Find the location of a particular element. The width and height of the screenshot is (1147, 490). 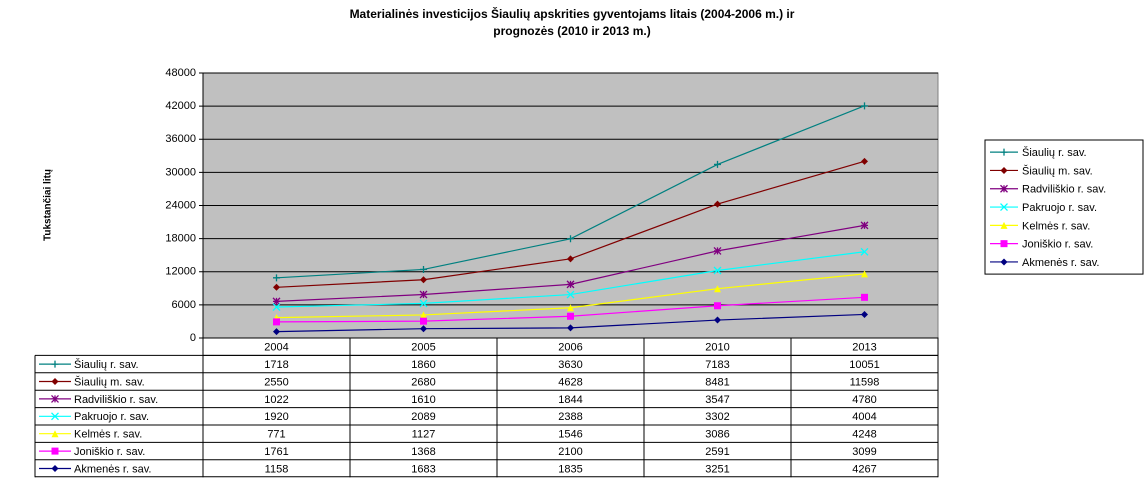

table-cell: 1683 is located at coordinates (423, 469).